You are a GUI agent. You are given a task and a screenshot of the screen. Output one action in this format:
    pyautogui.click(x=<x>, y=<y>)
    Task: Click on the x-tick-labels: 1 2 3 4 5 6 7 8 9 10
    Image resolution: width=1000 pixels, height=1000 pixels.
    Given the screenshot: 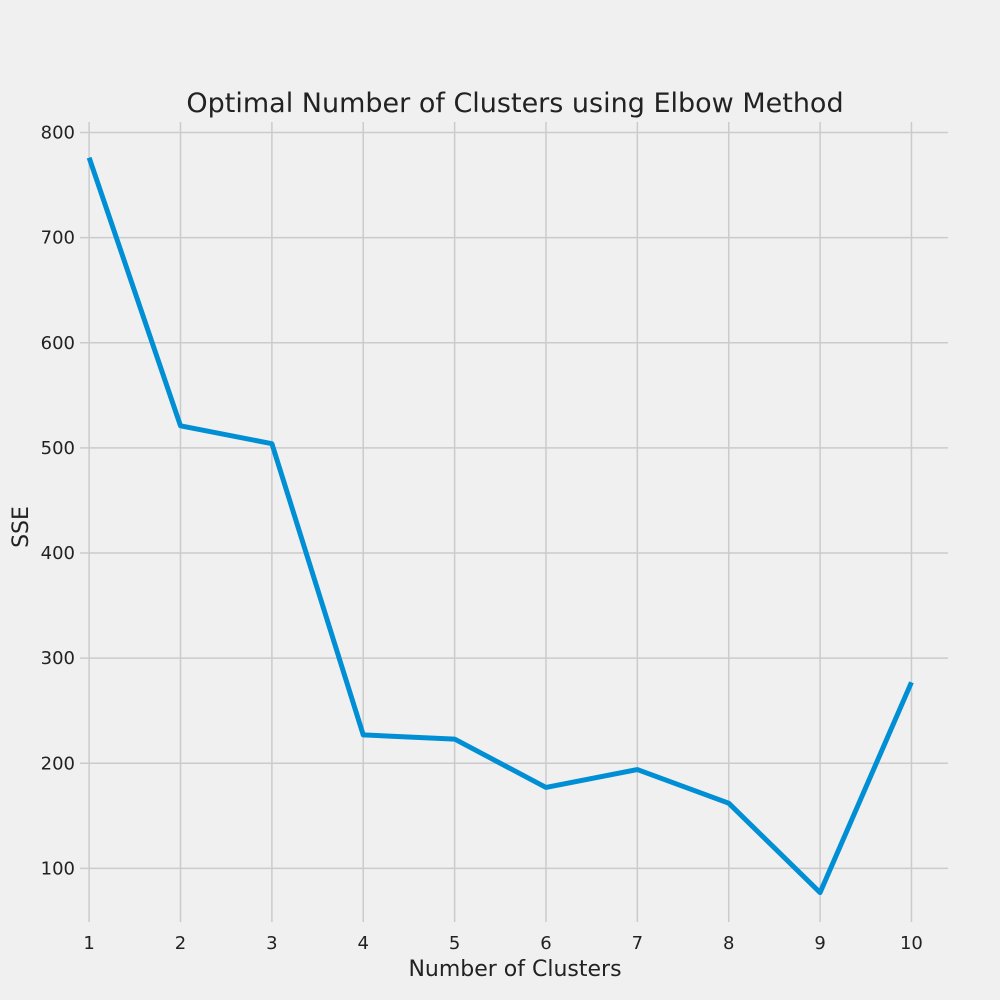 What is the action you would take?
    pyautogui.click(x=502, y=943)
    